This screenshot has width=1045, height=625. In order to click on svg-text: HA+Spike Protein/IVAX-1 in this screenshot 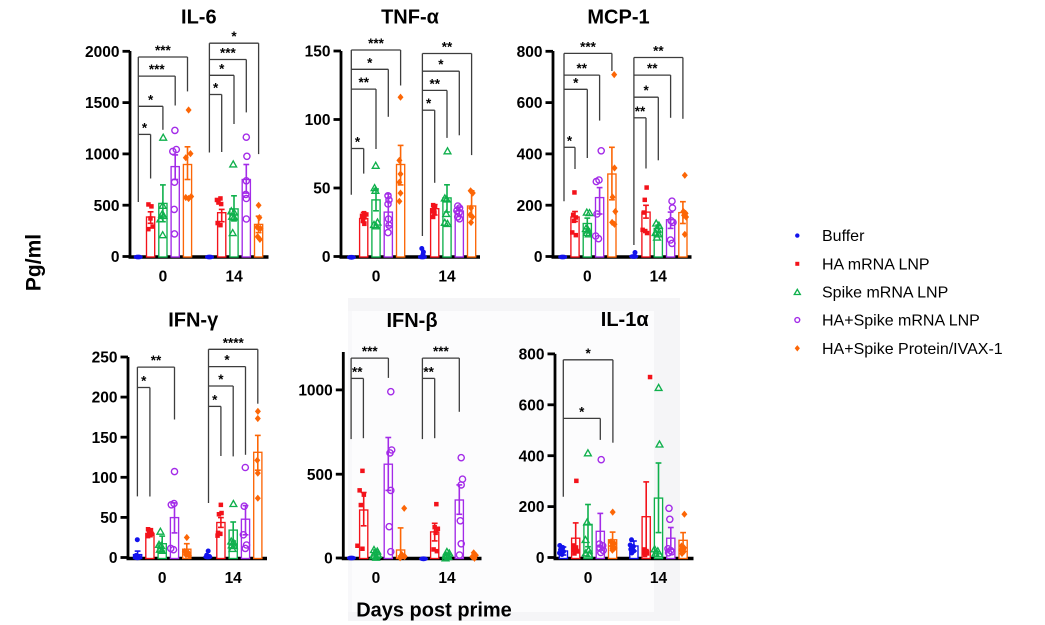, I will do `click(912, 349)`.